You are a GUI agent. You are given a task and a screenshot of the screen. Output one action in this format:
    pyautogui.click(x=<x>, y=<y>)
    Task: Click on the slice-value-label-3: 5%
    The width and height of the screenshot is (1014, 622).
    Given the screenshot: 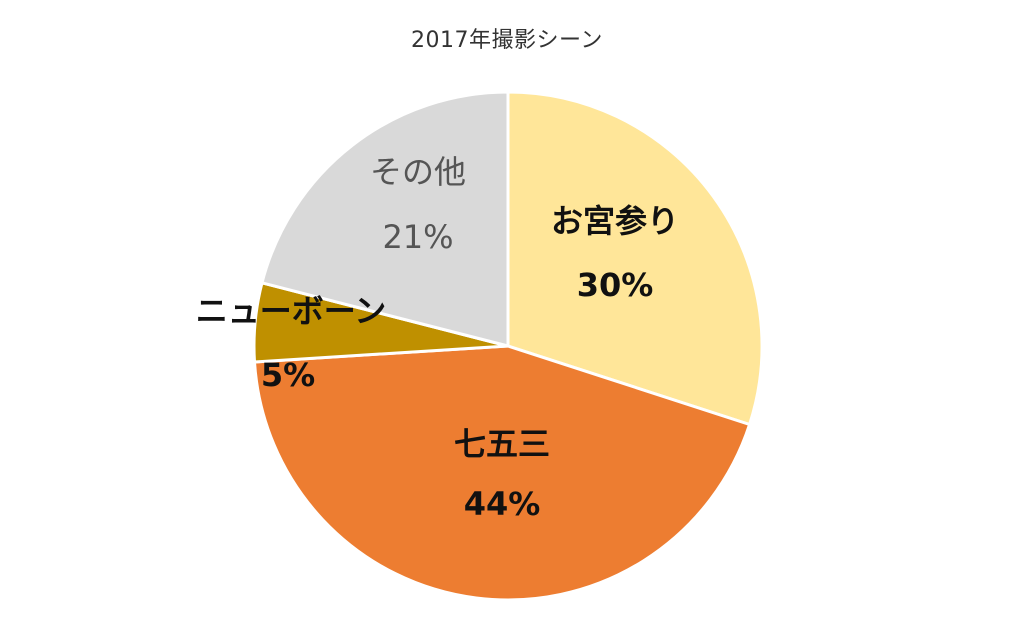 What is the action you would take?
    pyautogui.click(x=288, y=375)
    